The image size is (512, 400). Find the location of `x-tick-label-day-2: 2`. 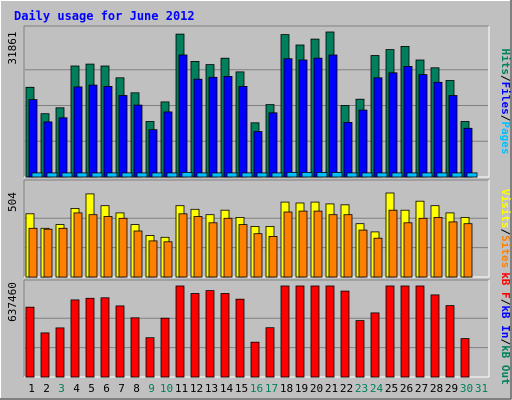

x-tick-label-day-2: 2 is located at coordinates (46, 388).